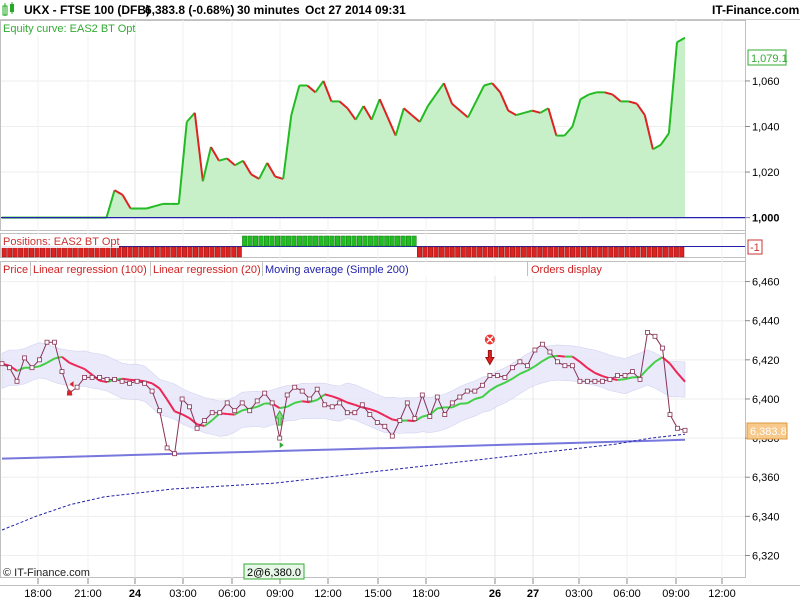  What do you see at coordinates (766, 361) in the screenshot?
I see `price-tick-label: 6,420` at bounding box center [766, 361].